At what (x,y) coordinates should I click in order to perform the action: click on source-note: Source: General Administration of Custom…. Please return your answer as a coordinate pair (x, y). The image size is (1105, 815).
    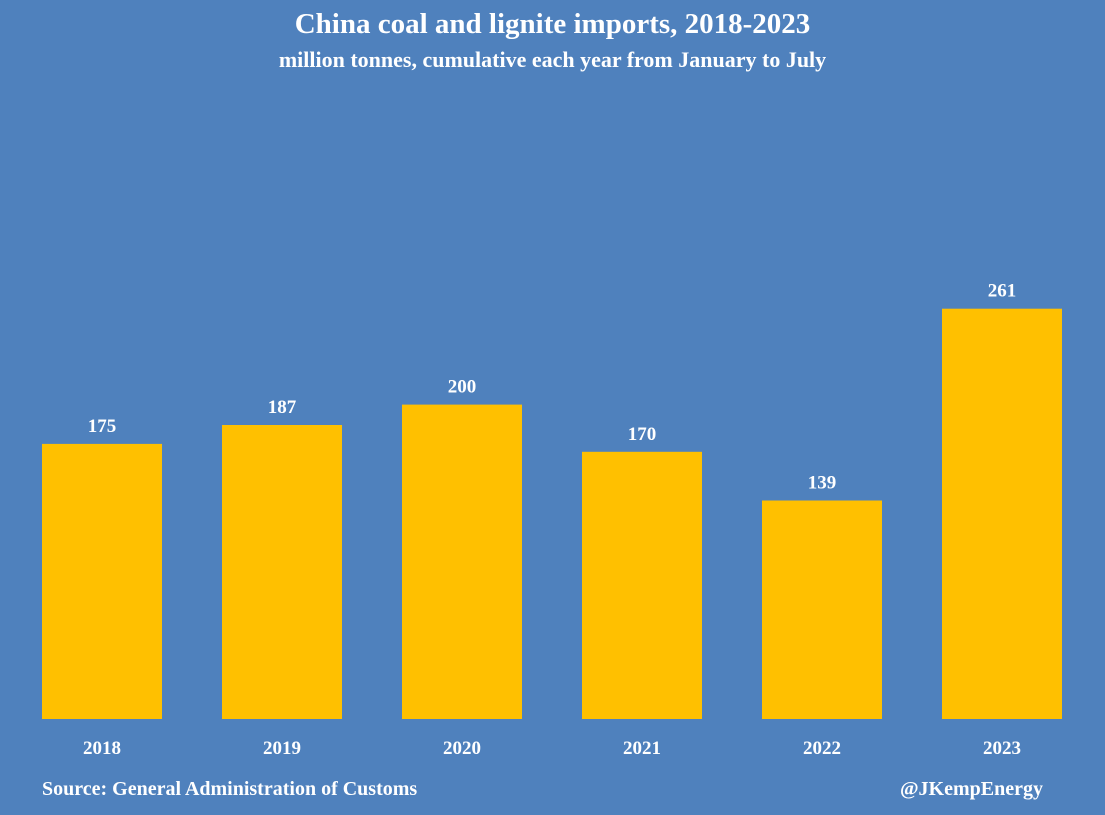
    Looking at the image, I should click on (230, 789).